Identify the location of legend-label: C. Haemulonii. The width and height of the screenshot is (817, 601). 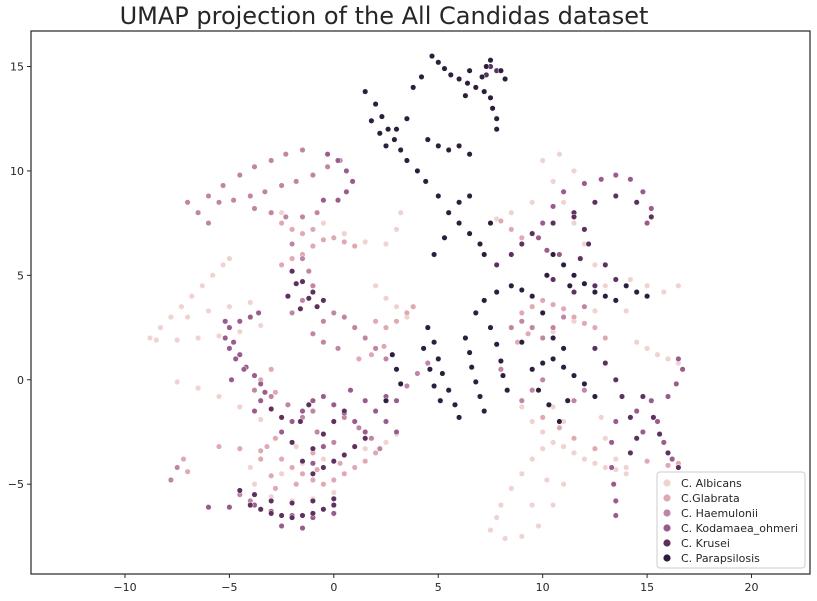
(719, 513).